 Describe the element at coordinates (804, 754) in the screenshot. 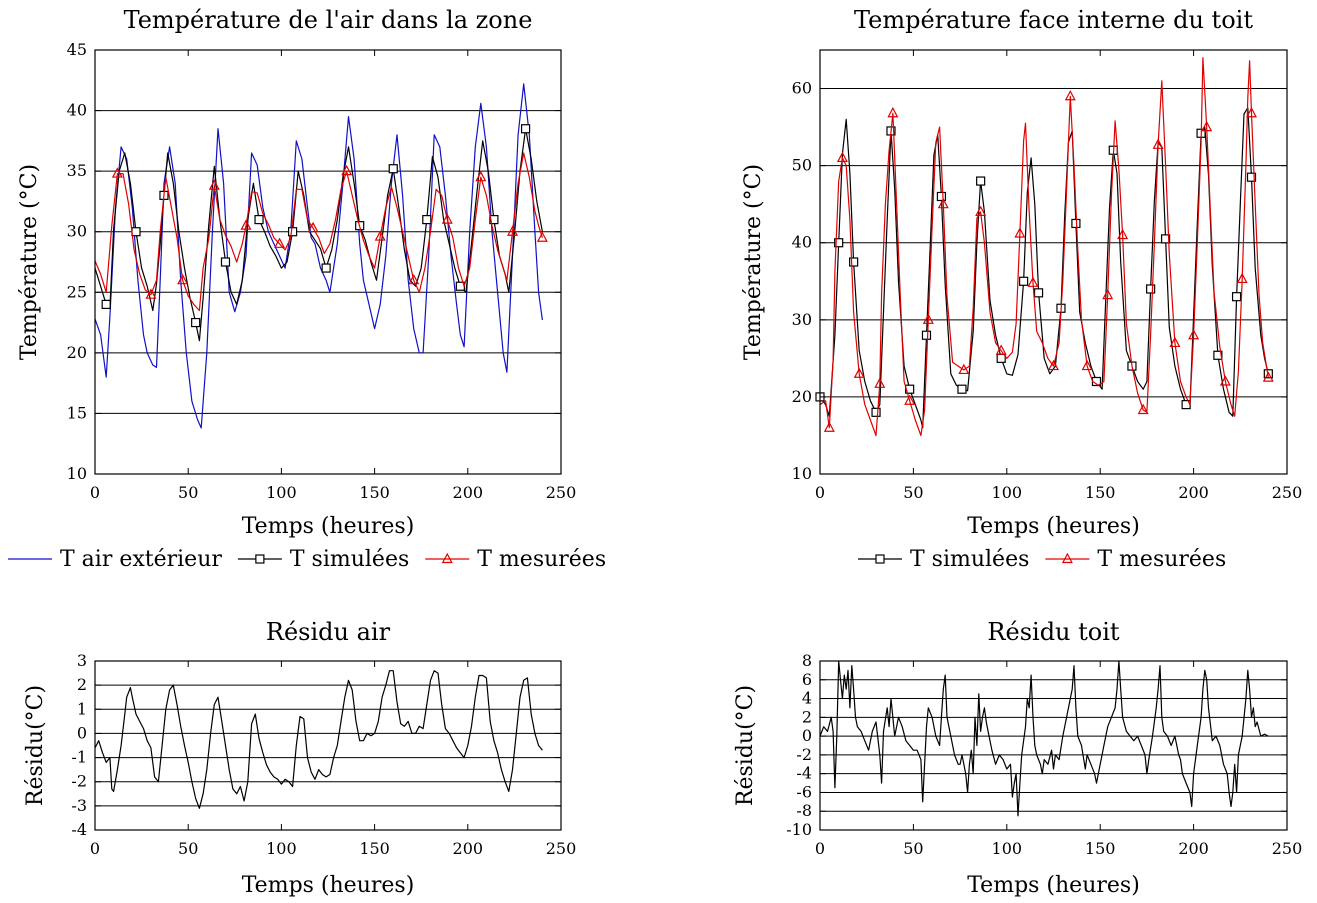

I see `y-tick-label: -2` at that location.